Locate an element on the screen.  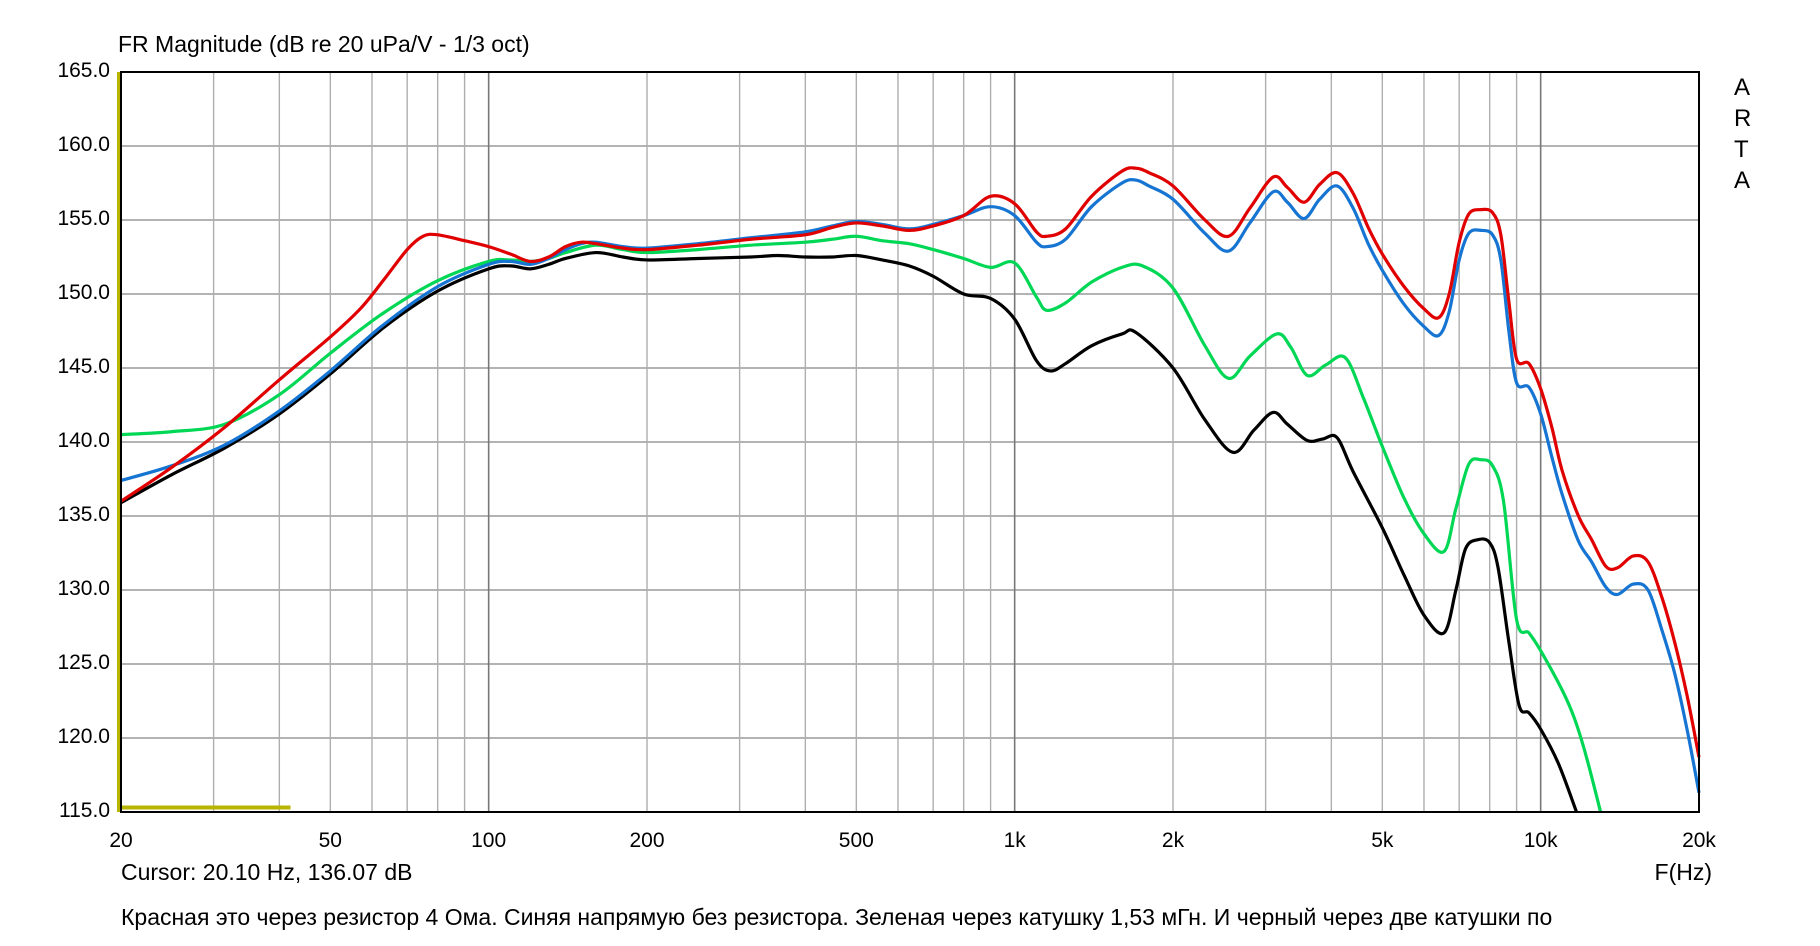
y-tick-label: 115.0 is located at coordinates (84, 810).